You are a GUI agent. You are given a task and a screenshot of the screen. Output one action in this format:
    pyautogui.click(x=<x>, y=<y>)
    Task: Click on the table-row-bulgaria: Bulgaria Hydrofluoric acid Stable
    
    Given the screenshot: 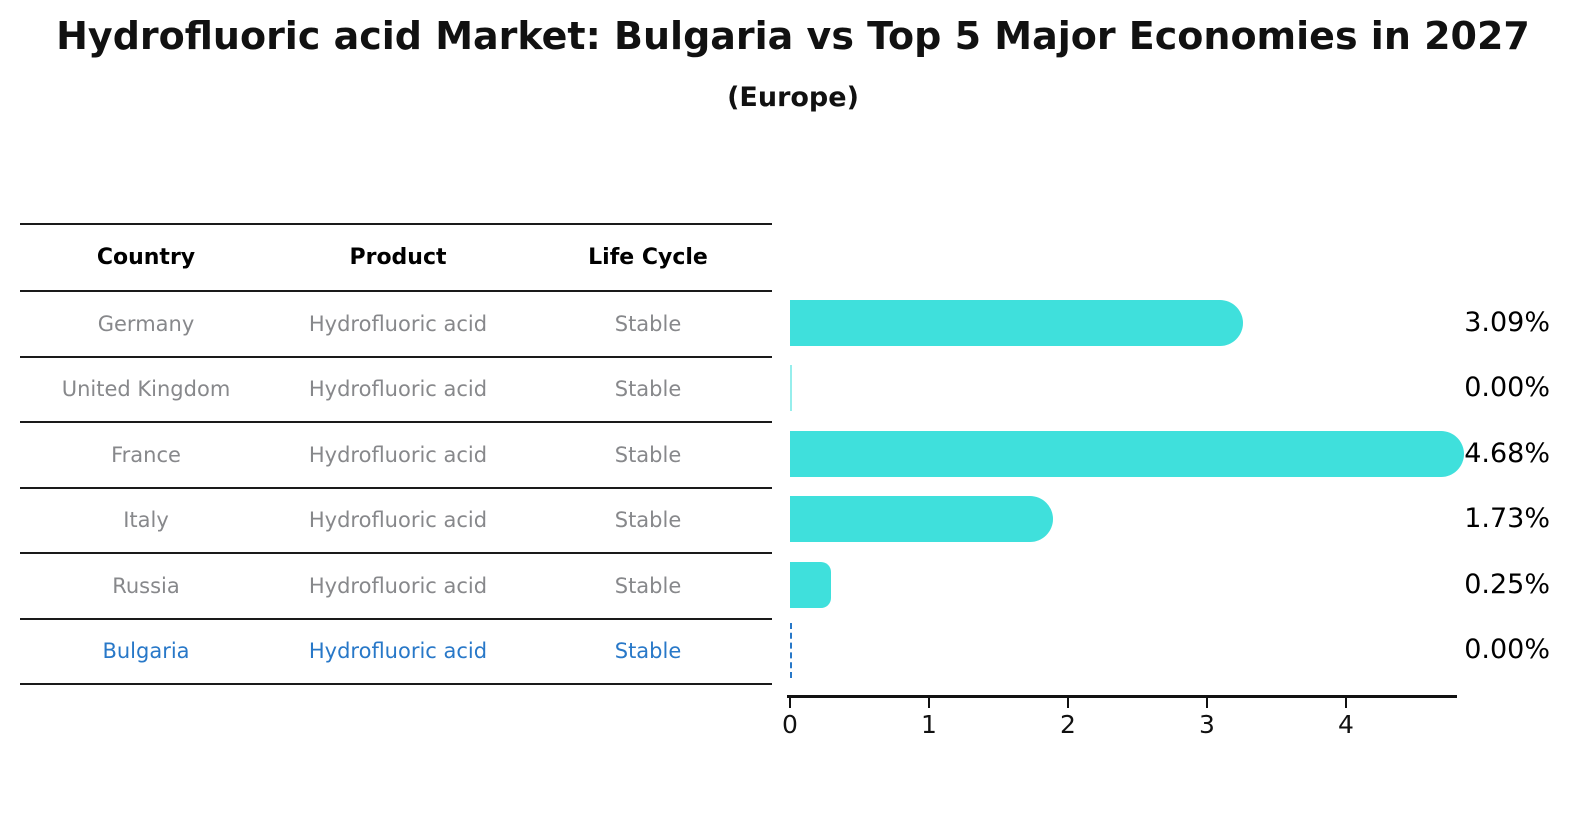 What is the action you would take?
    pyautogui.click(x=396, y=652)
    